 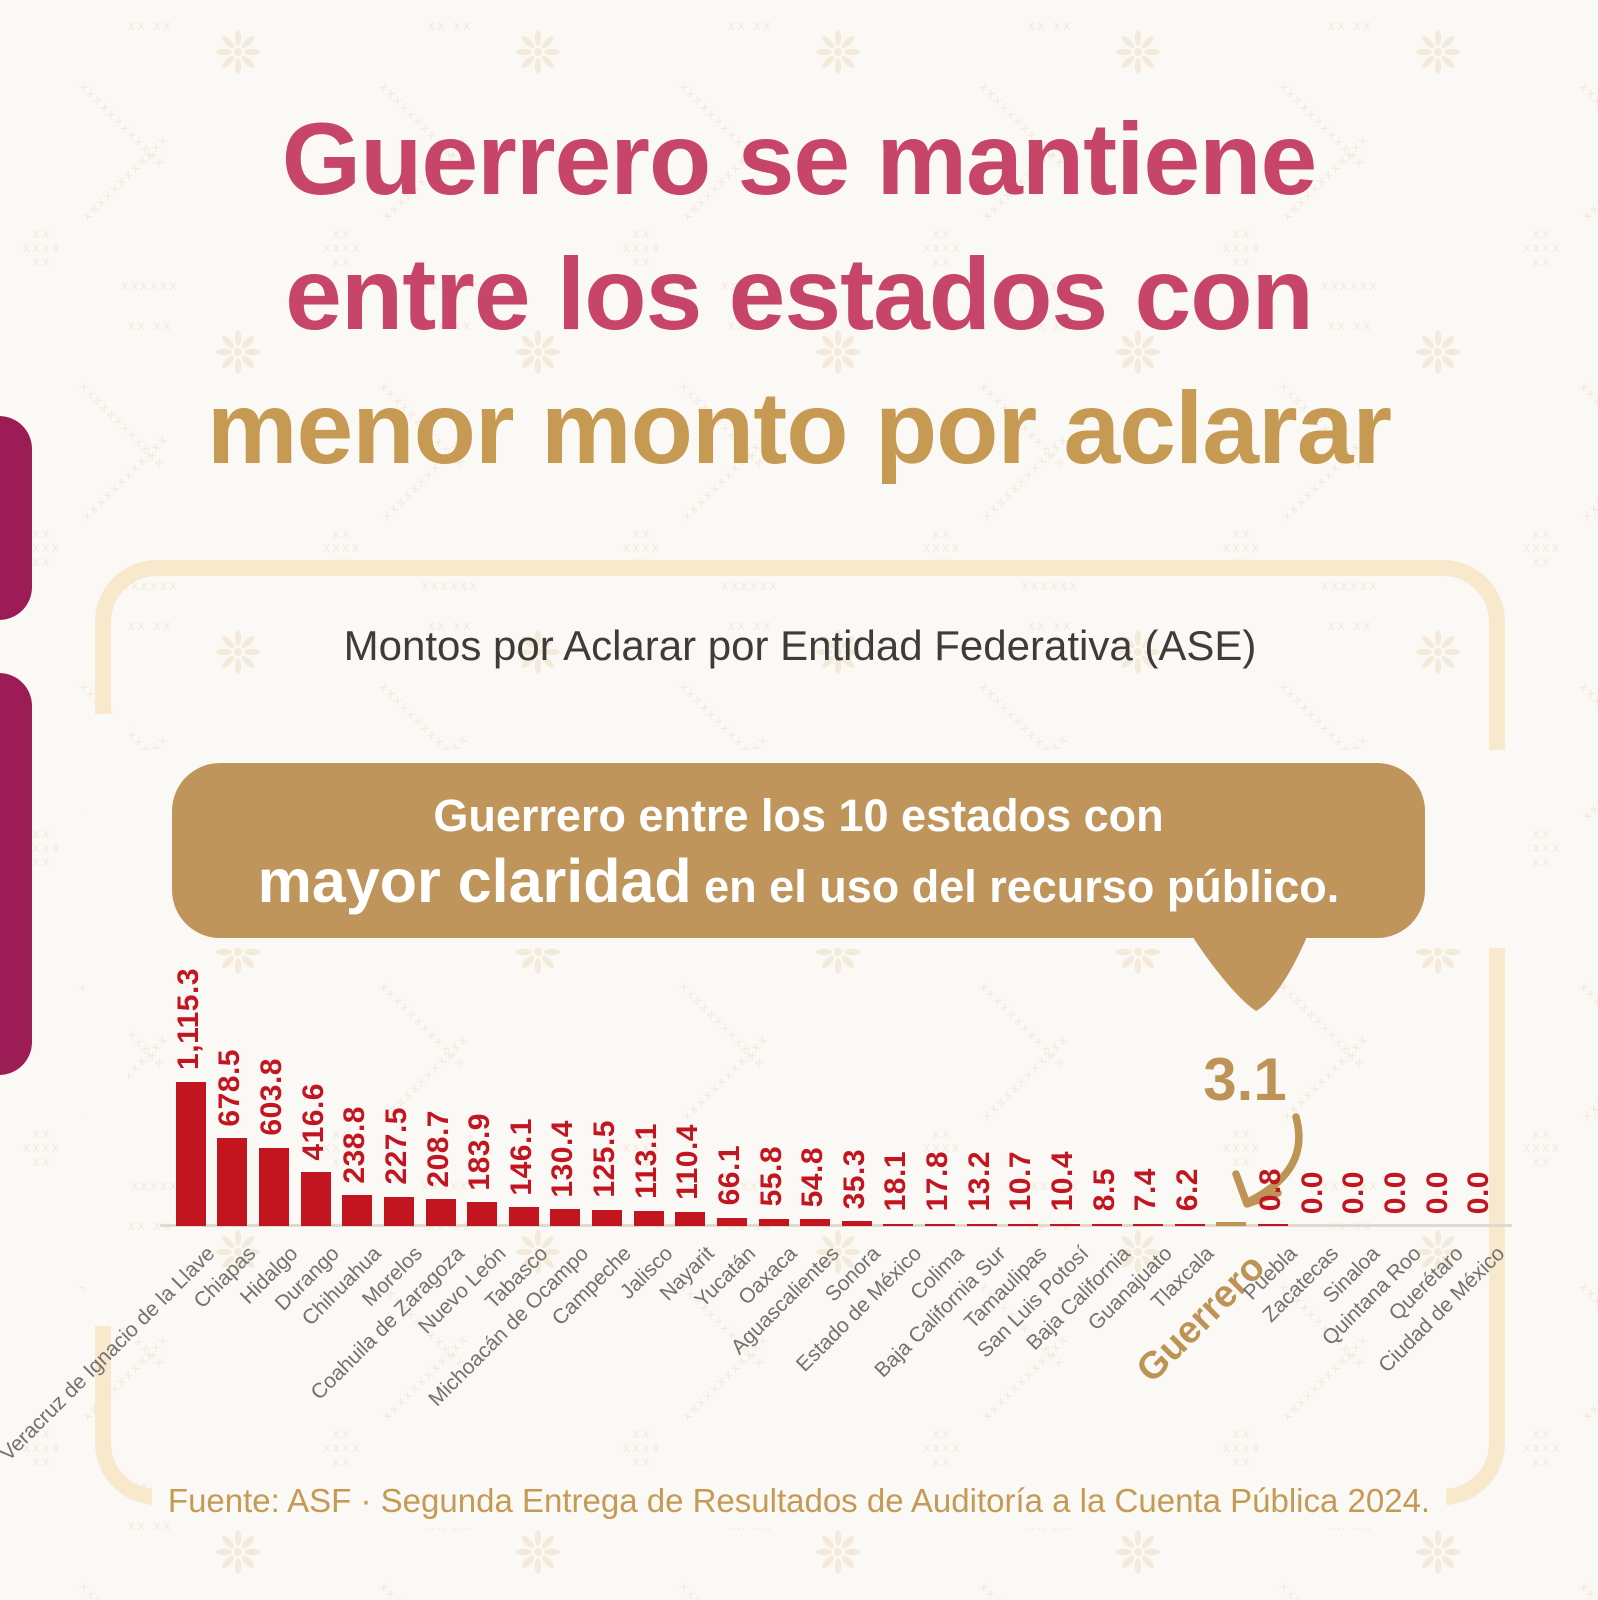 I want to click on title-line-2: entre los estados con, so click(x=799, y=293).